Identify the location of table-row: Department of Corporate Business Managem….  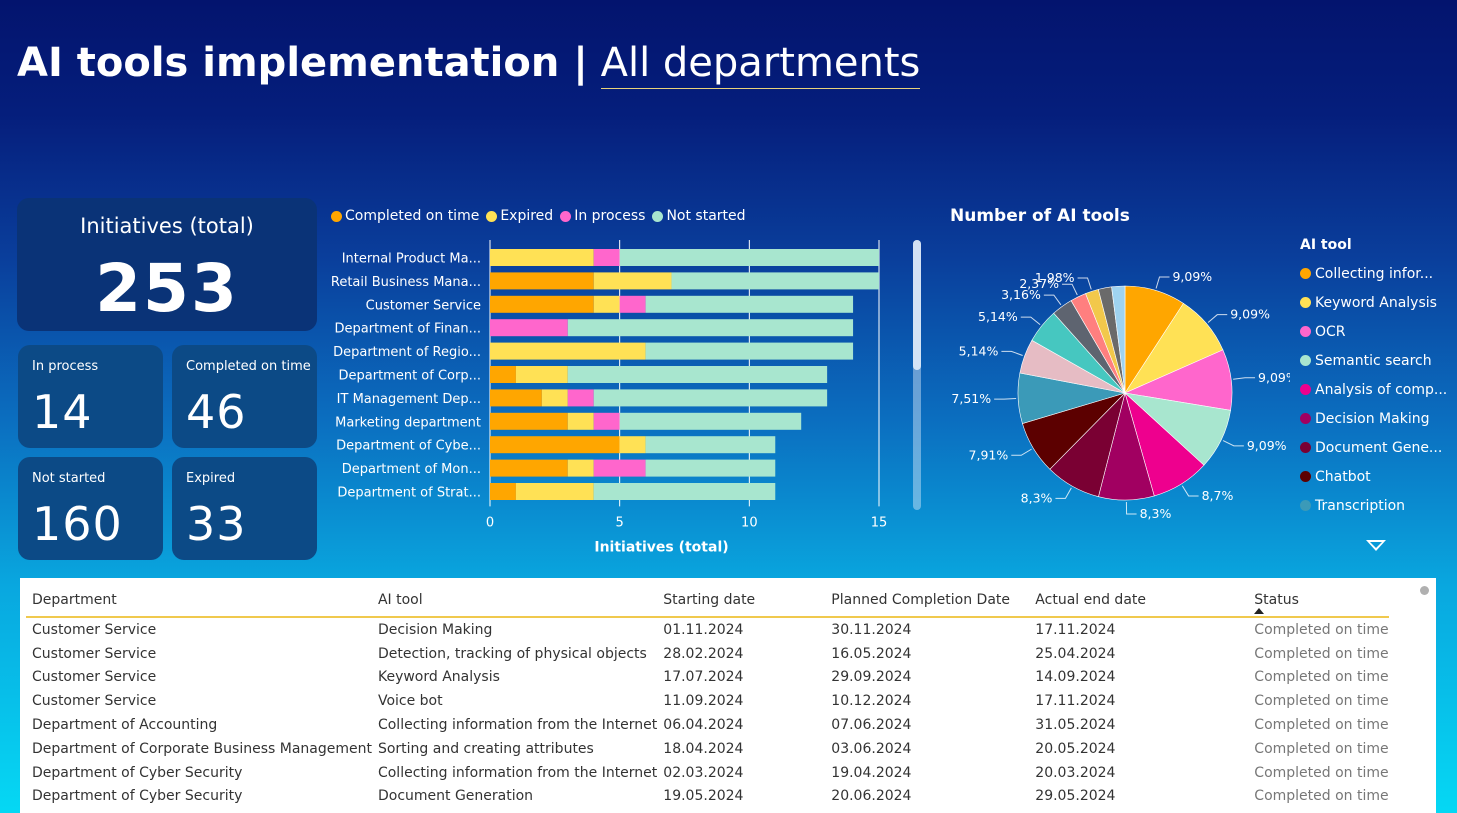
(707, 749).